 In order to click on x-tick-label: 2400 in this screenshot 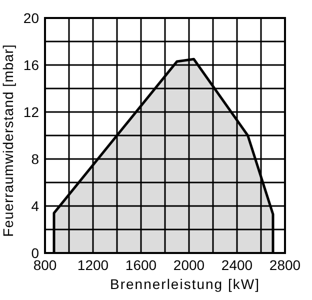, I will do `click(237, 265)`.